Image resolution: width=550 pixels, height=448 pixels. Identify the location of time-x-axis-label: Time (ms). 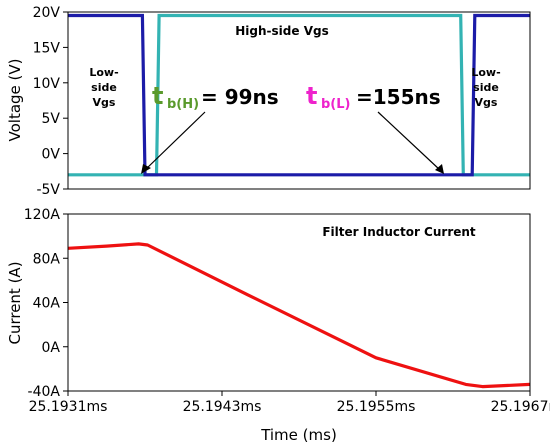
(298, 435).